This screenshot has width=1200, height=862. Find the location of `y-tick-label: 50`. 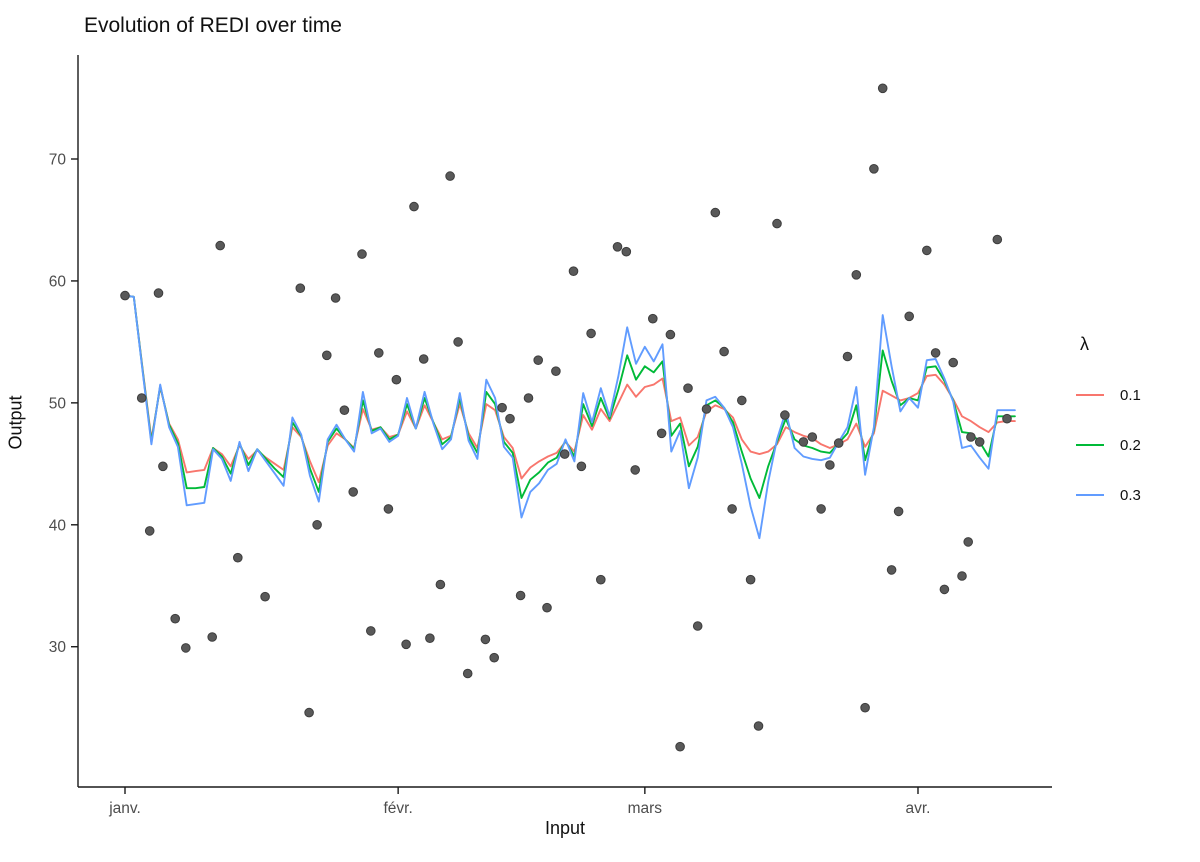

y-tick-label: 50 is located at coordinates (58, 403).